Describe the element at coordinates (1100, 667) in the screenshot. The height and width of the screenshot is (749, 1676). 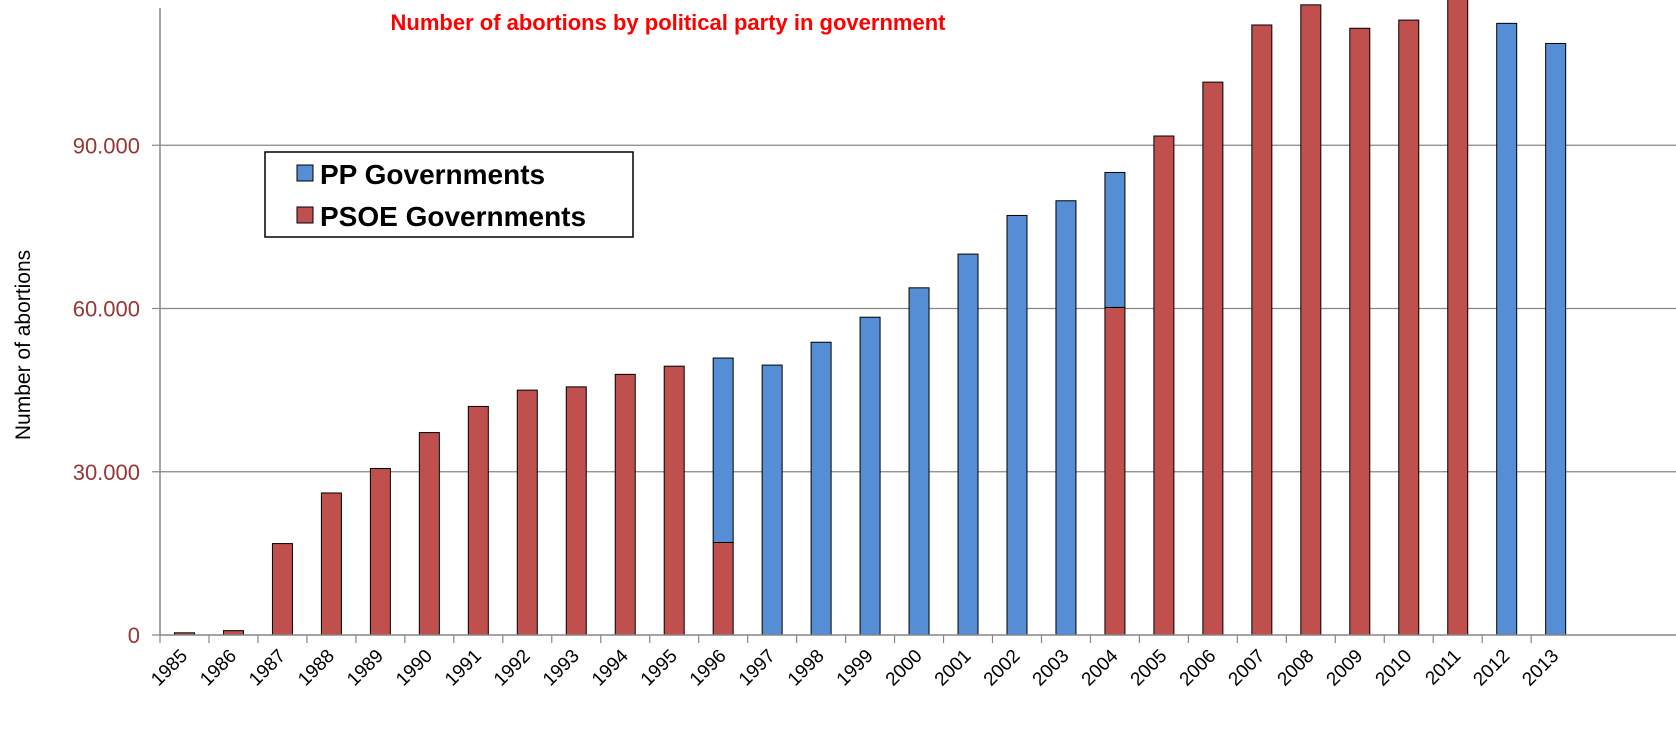
I see `x-tick-label: 2004` at that location.